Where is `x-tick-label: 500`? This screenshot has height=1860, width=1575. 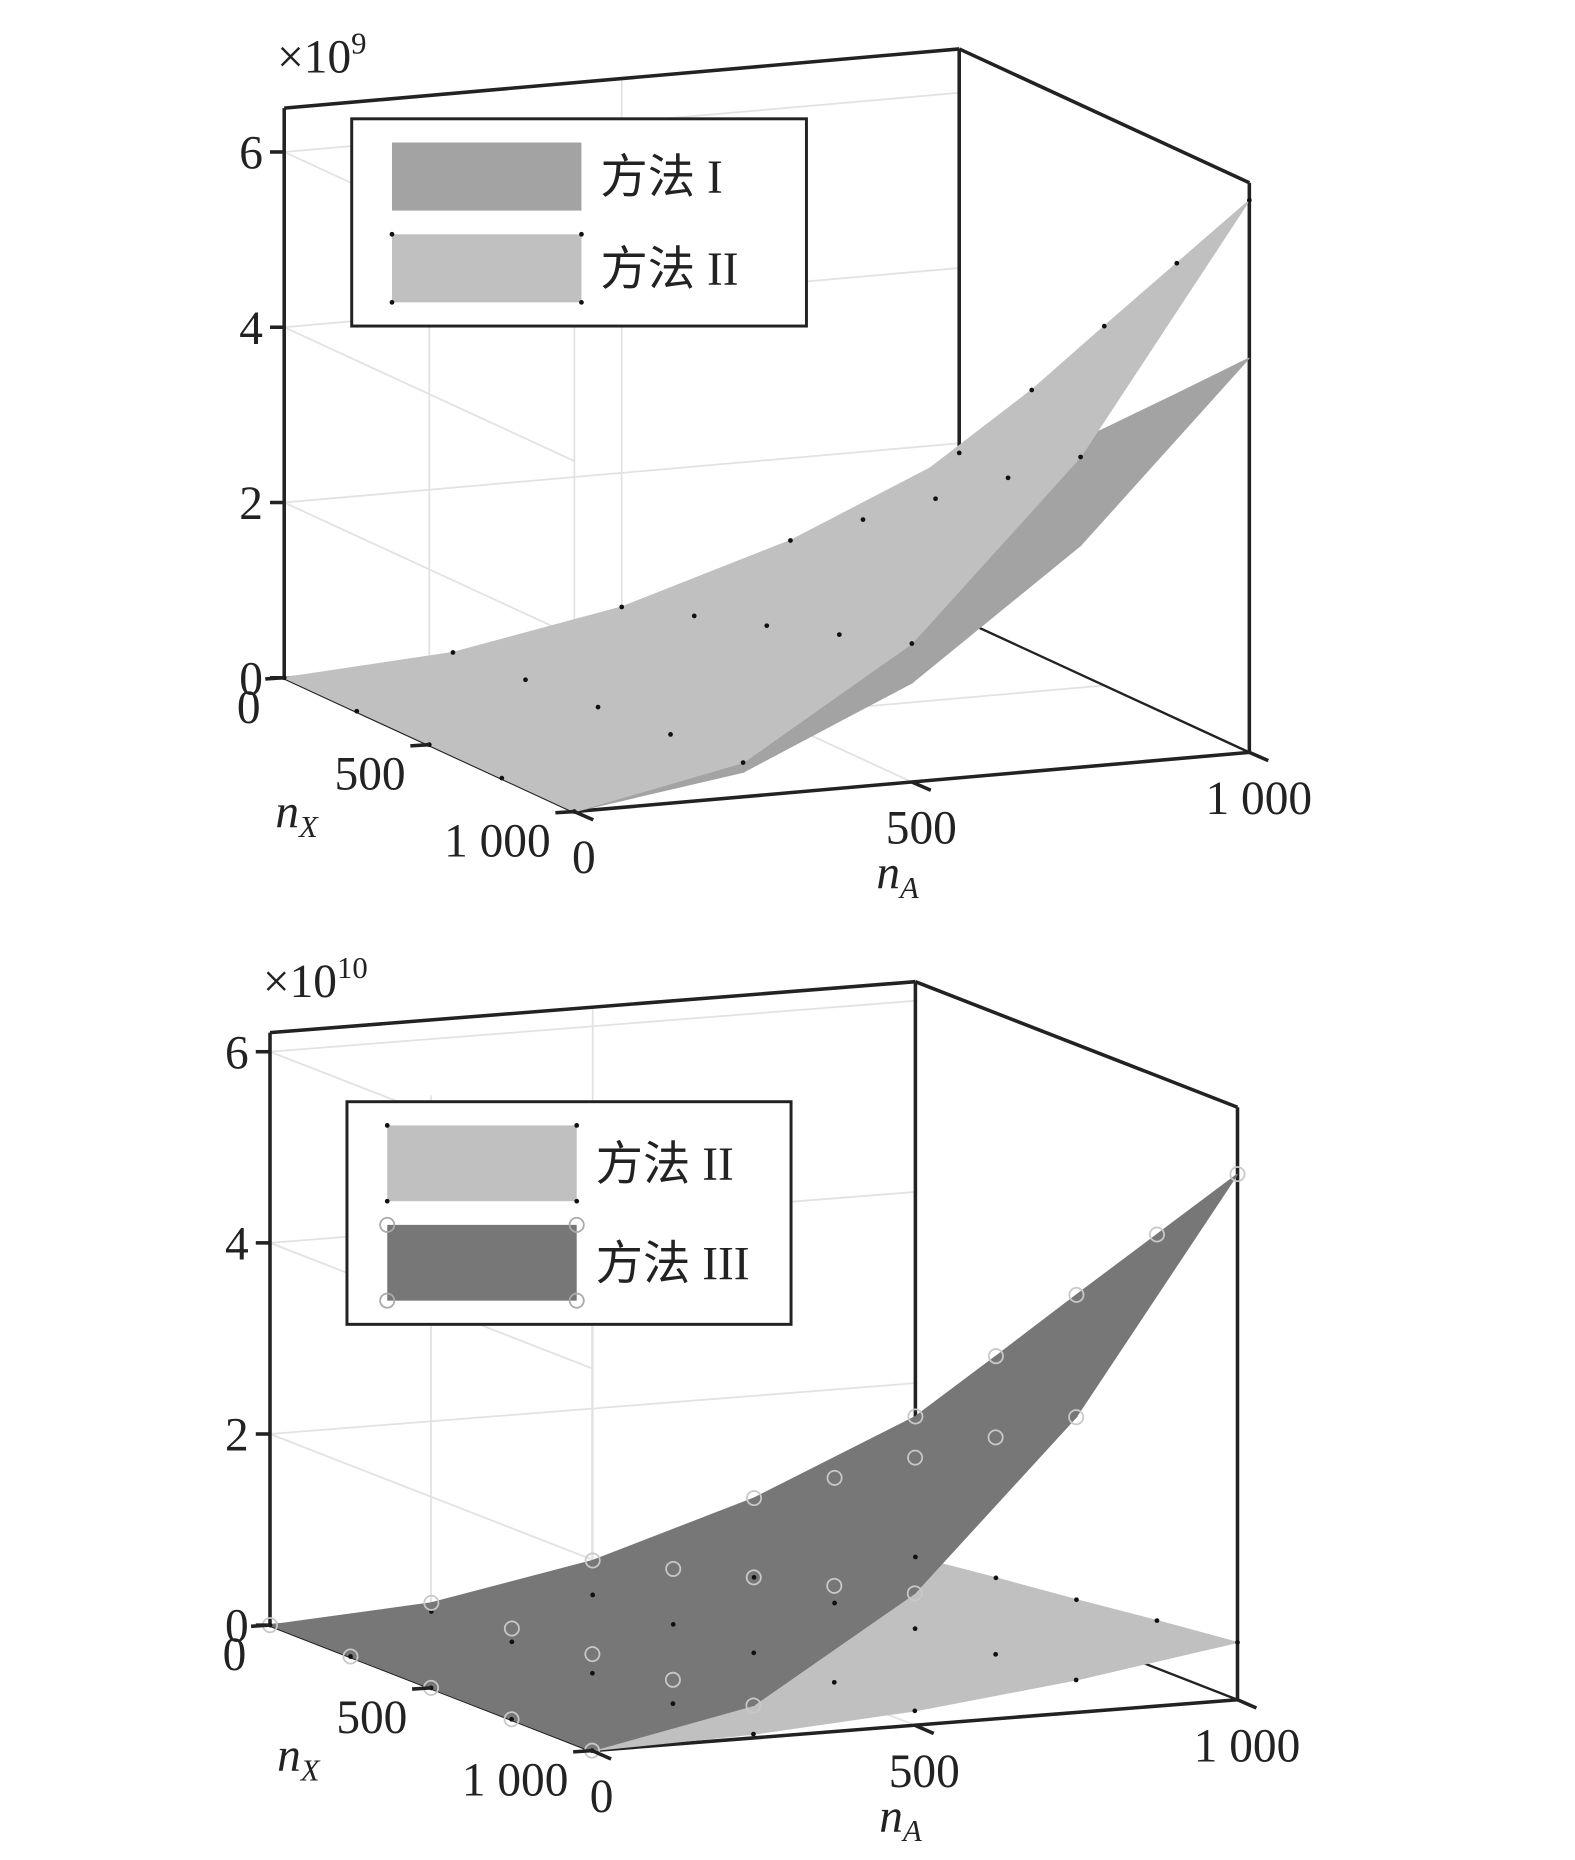
x-tick-label: 500 is located at coordinates (924, 1772).